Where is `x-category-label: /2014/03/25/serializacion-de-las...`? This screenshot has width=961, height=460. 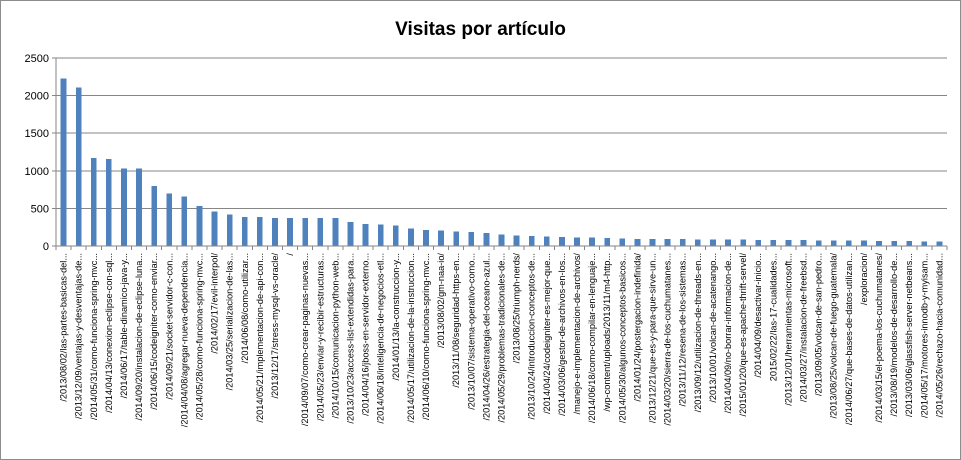 x-category-label: /2014/03/25/serializacion-de-las... is located at coordinates (230, 321).